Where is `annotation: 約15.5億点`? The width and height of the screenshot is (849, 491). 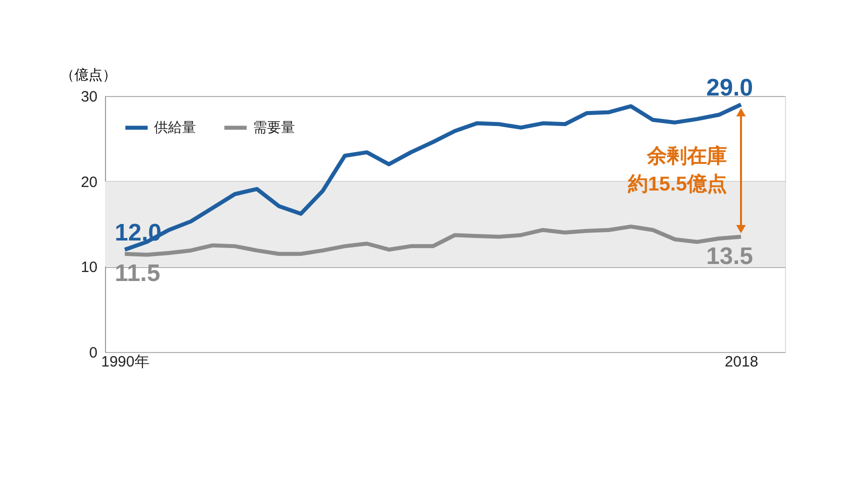 annotation: 約15.5億点 is located at coordinates (677, 184).